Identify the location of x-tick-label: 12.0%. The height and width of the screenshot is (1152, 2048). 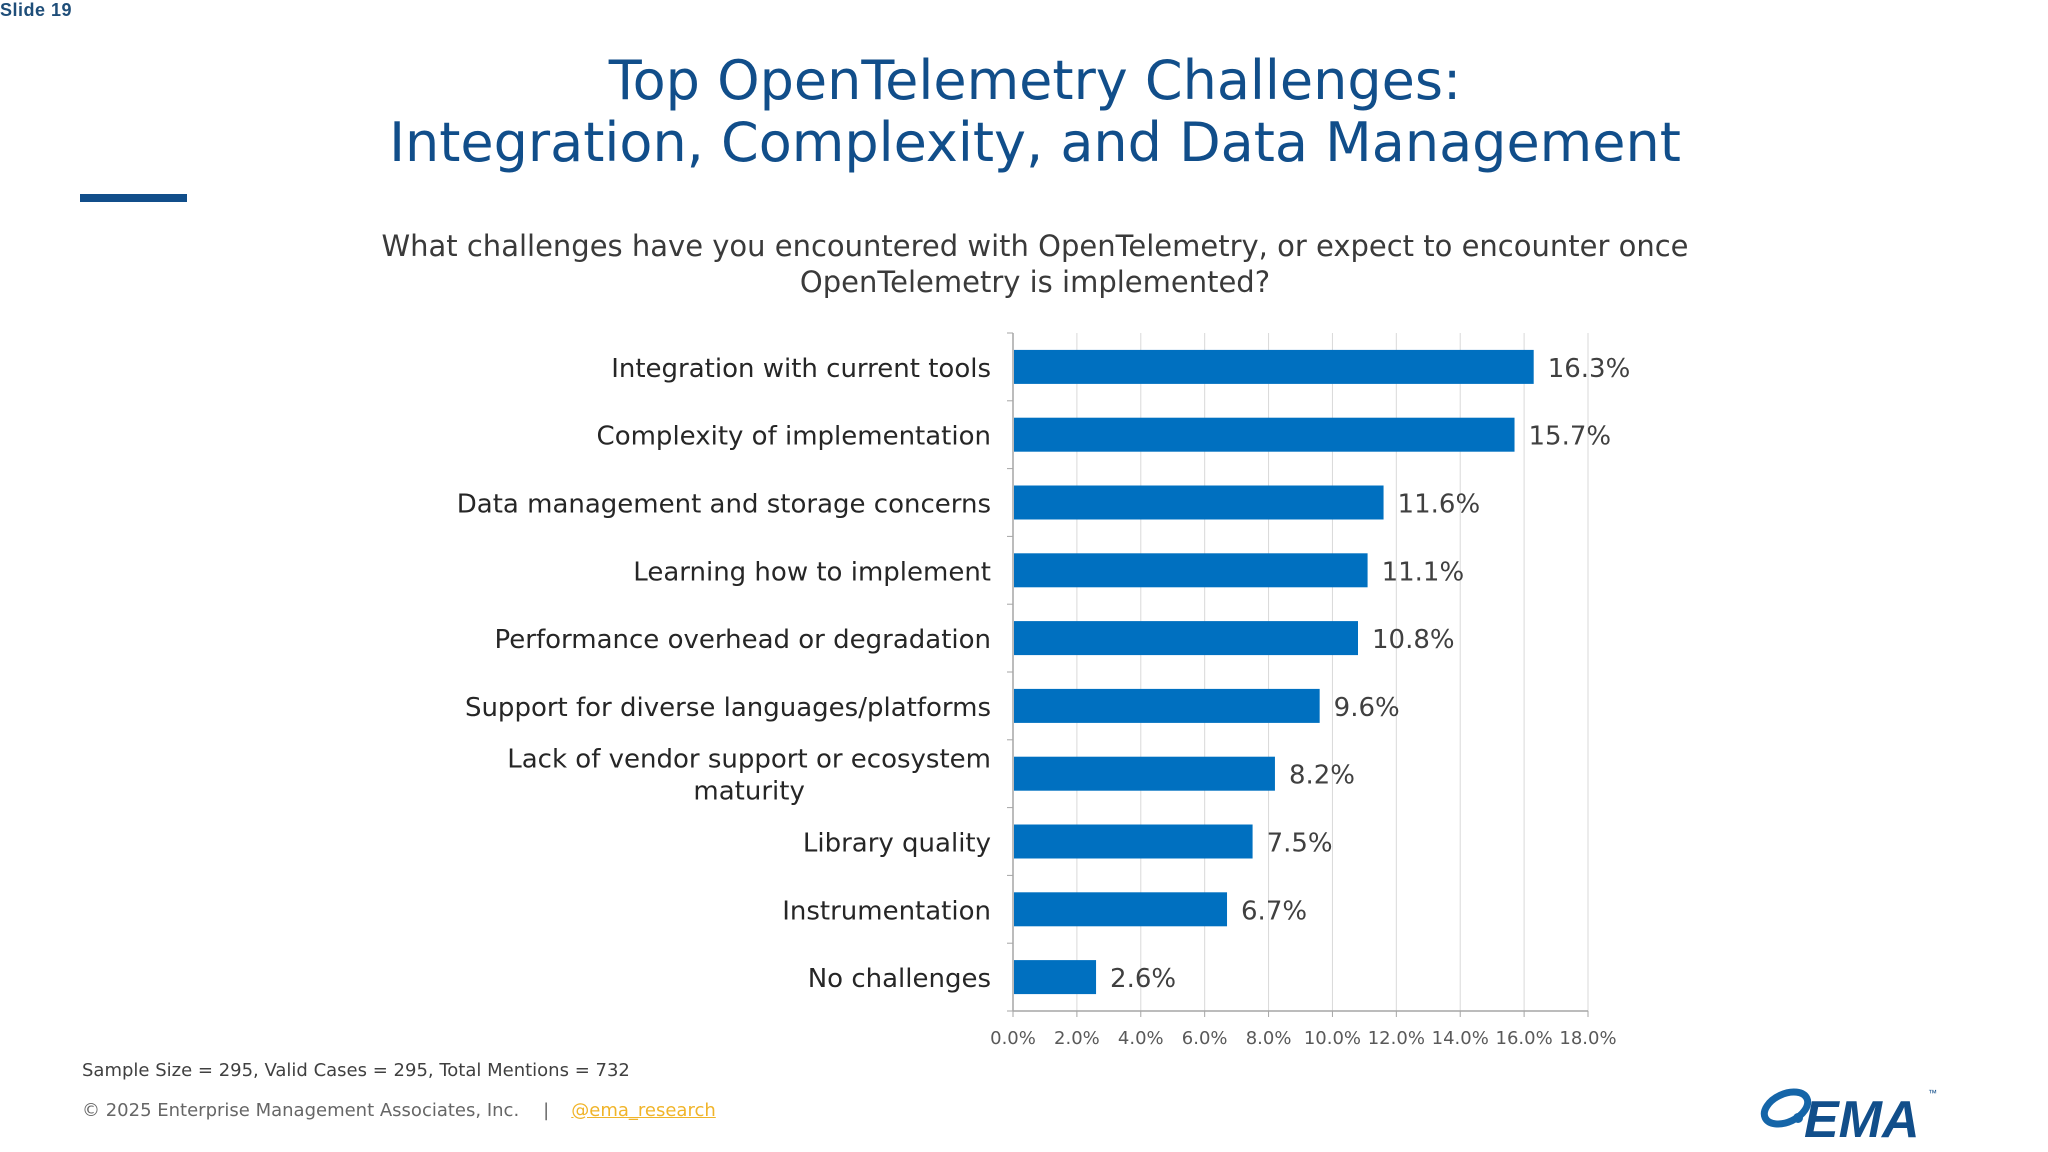
(1396, 1038).